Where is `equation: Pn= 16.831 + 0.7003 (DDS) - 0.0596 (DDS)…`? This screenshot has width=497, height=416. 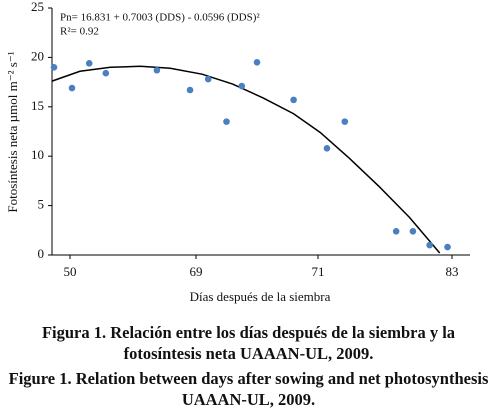
equation: Pn= 16.831 + 0.7003 (DDS) - 0.0596 (DDS)… is located at coordinates (160, 18).